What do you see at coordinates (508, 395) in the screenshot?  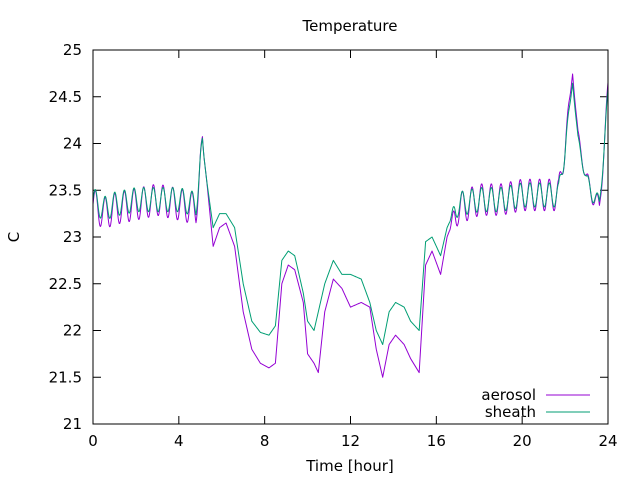 I see `legend-label-aerosol: aerosol` at bounding box center [508, 395].